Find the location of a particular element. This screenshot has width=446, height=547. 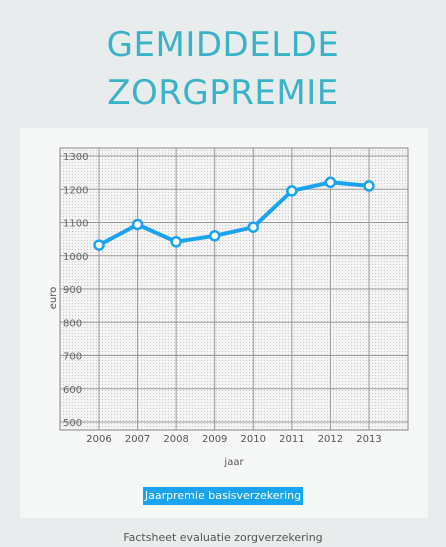

y-tick-label: 700 is located at coordinates (72, 357).